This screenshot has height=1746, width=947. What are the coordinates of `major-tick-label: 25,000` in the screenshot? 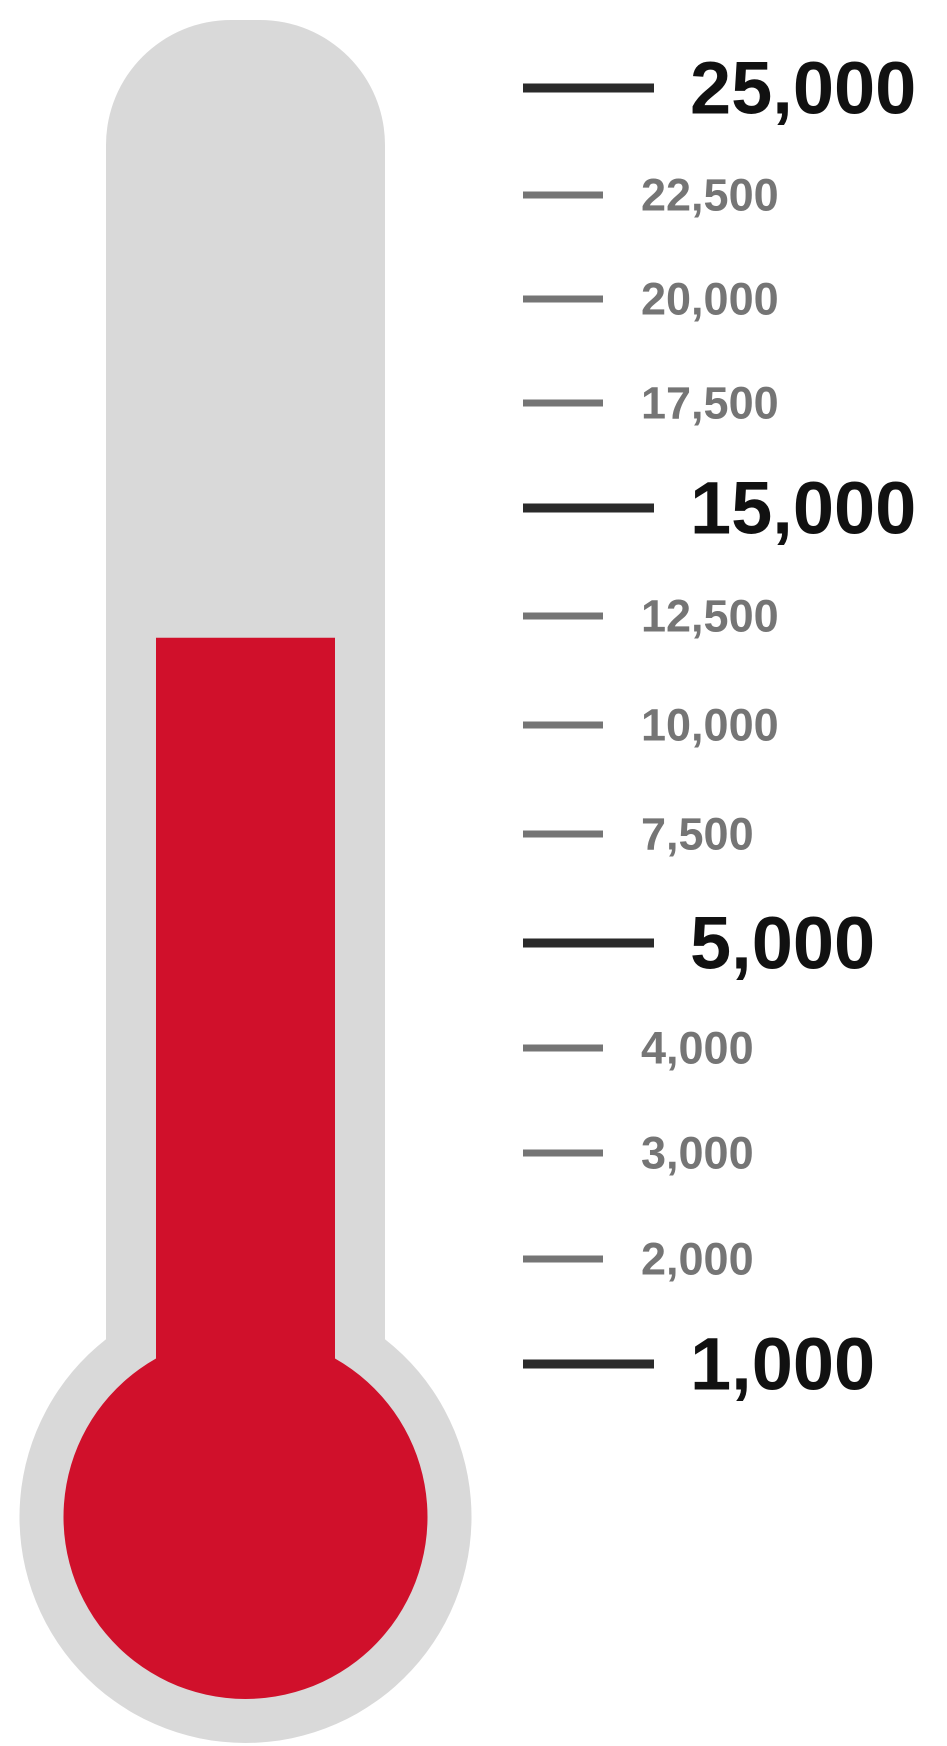 It's located at (803, 88).